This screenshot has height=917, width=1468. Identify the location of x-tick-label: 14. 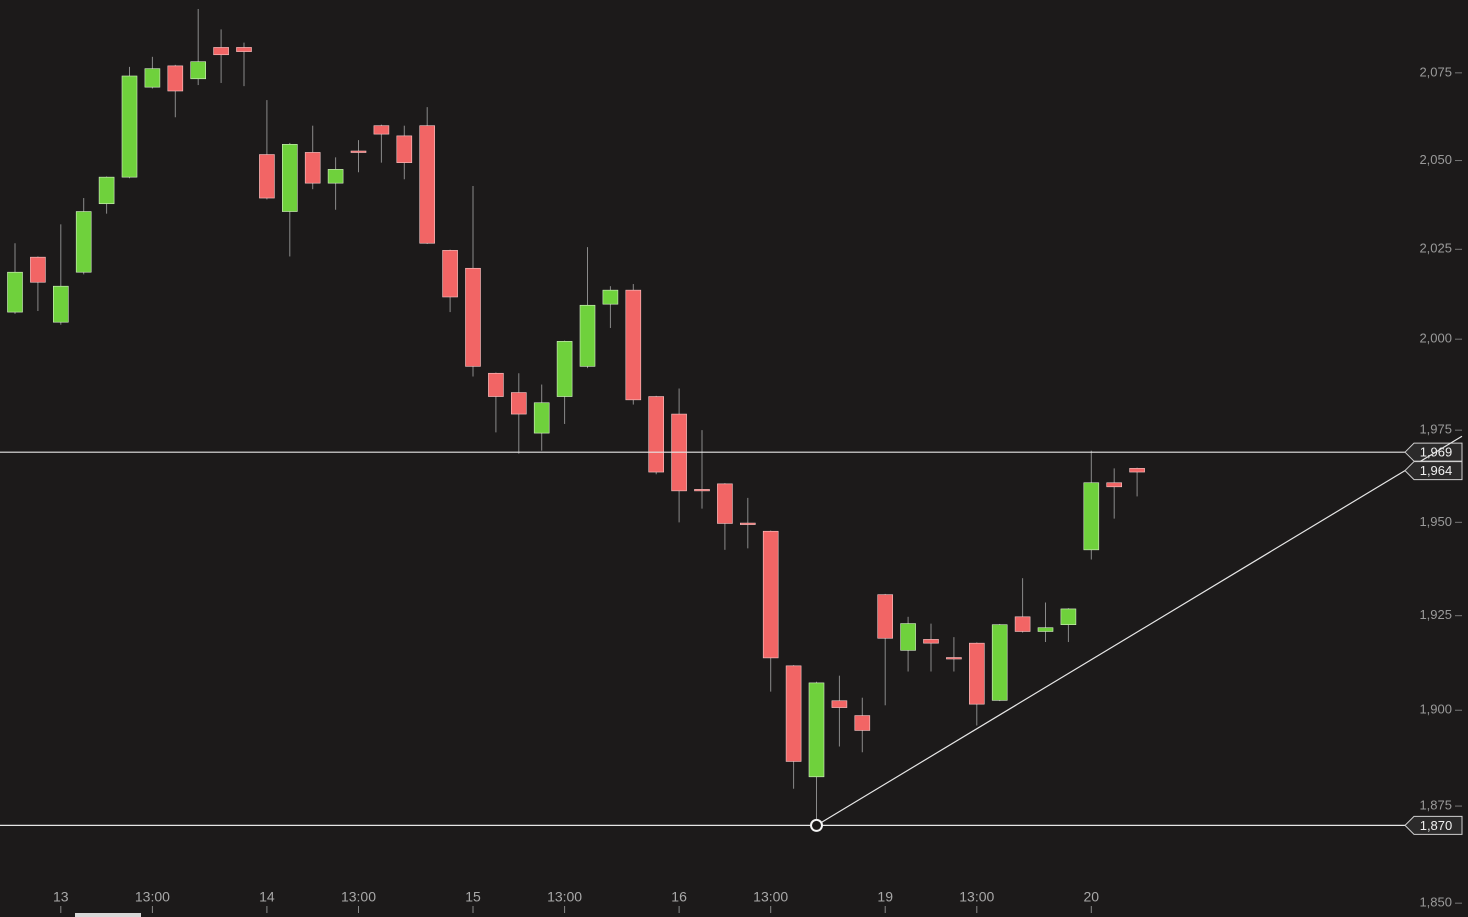
(267, 897).